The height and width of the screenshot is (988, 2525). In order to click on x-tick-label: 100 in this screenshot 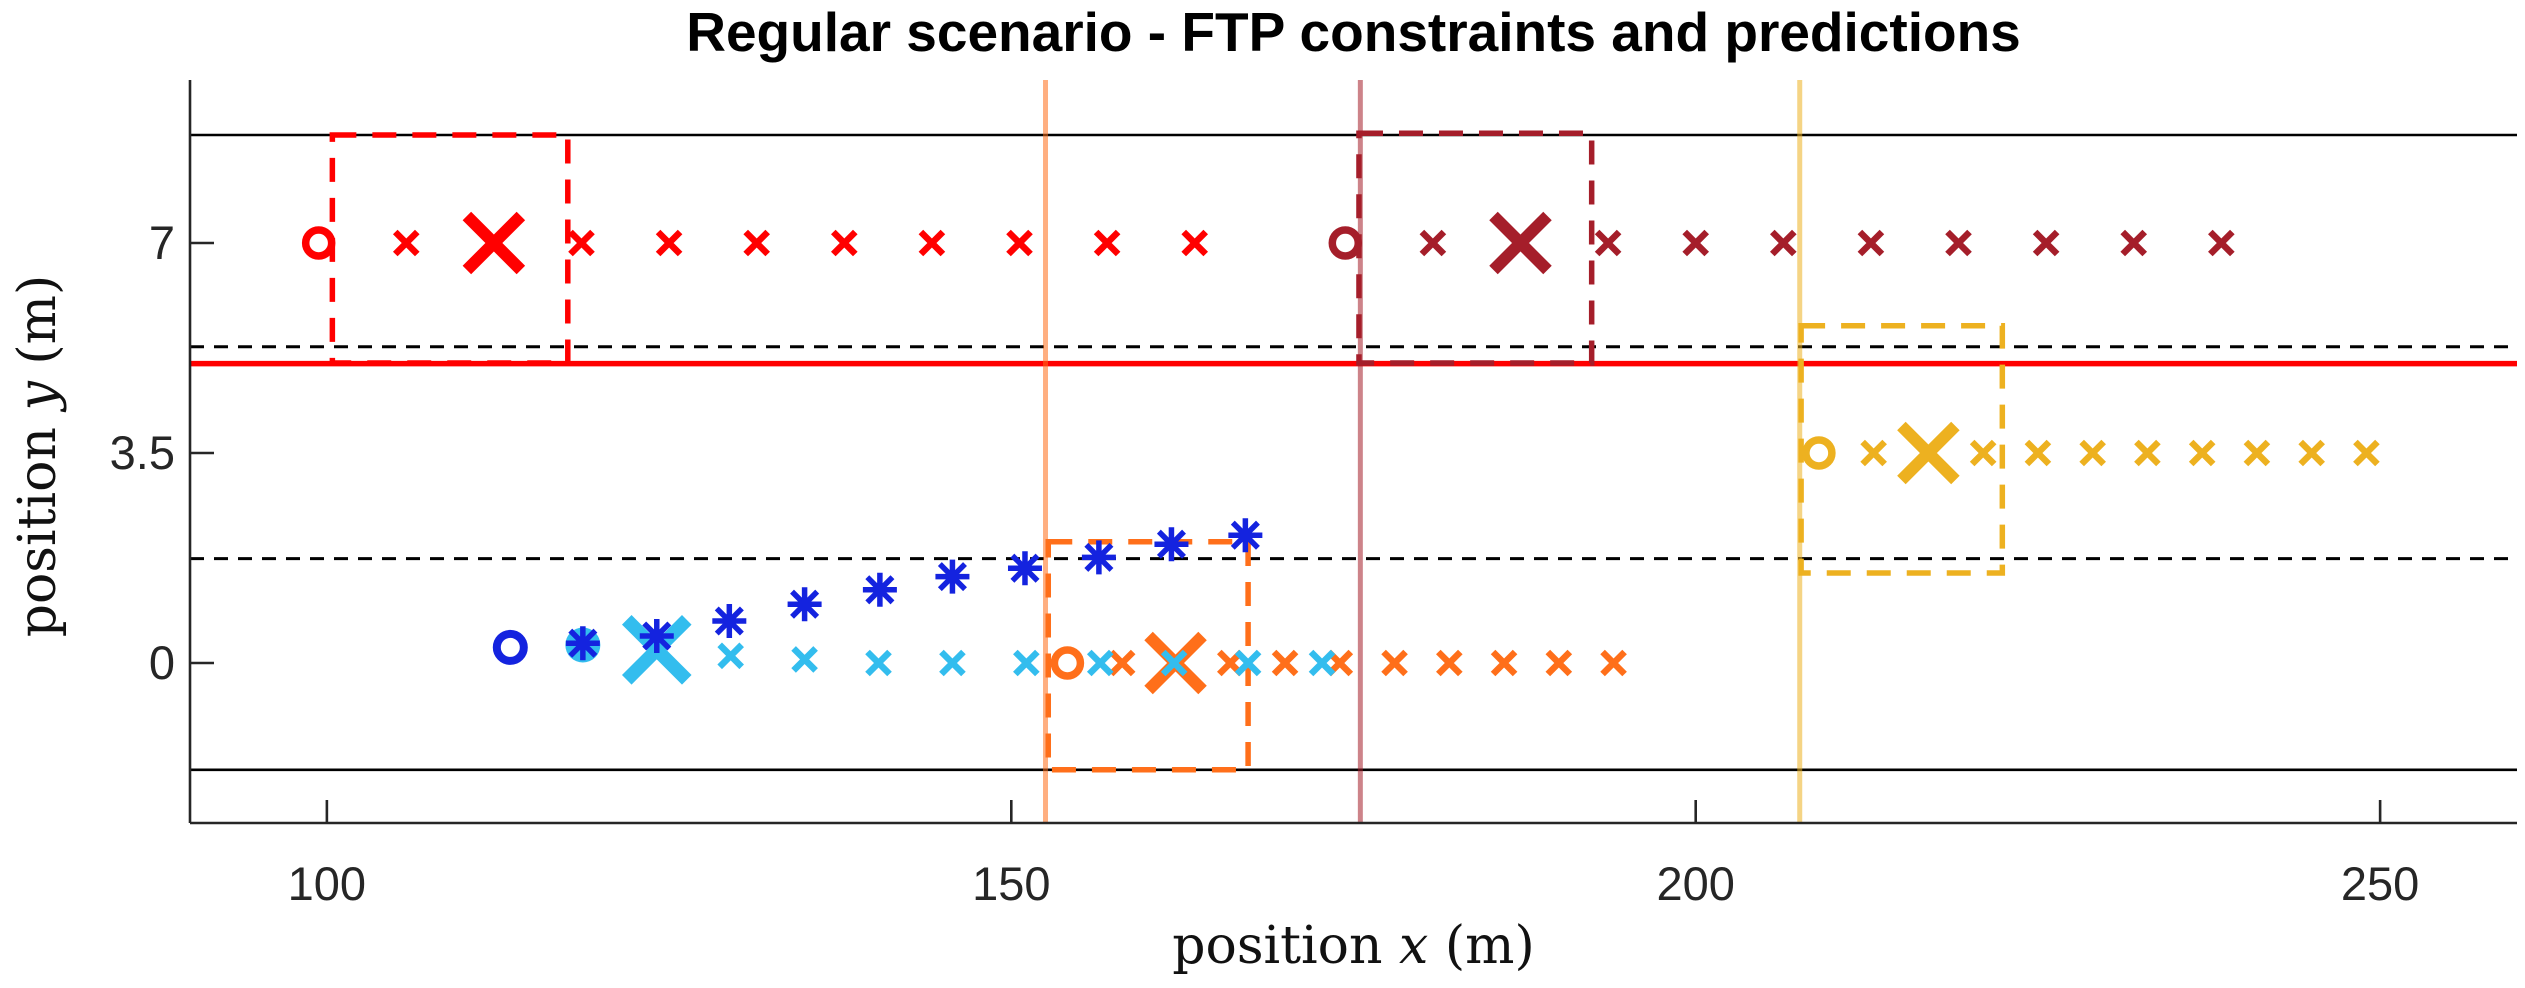, I will do `click(327, 883)`.